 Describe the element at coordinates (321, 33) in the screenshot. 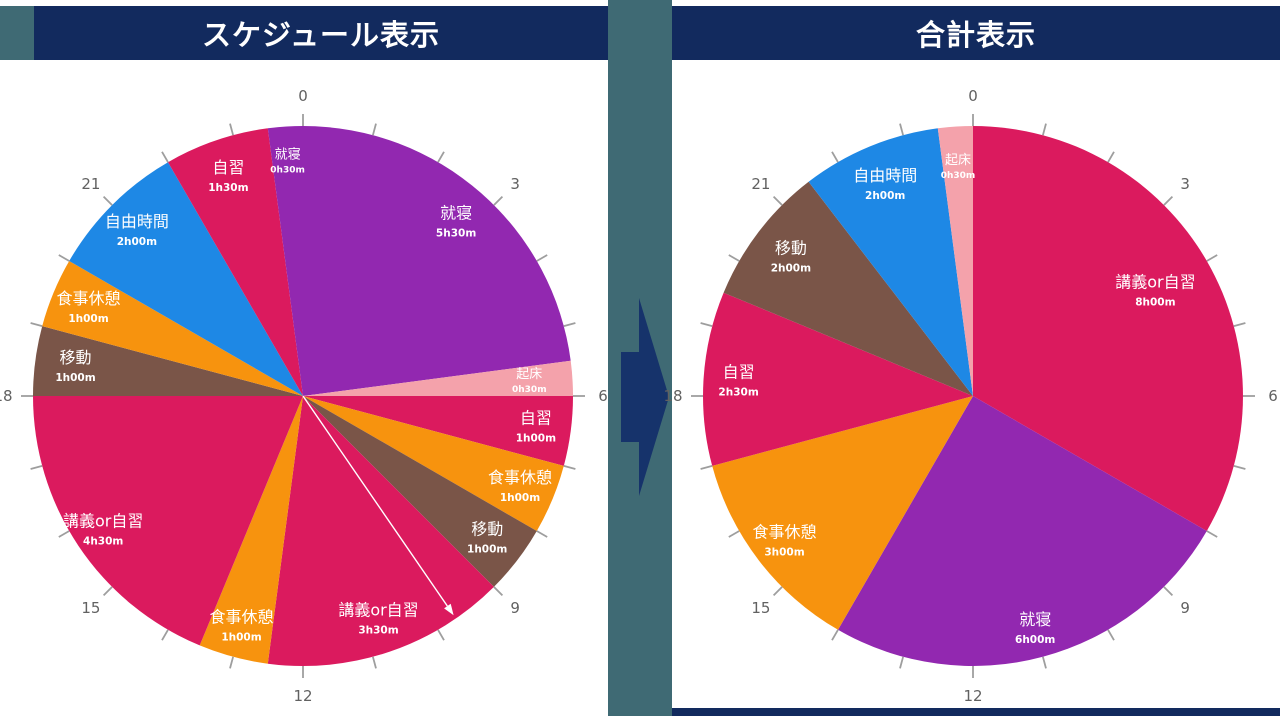

I see `left-panel-title-bar: スケジュール表示` at that location.